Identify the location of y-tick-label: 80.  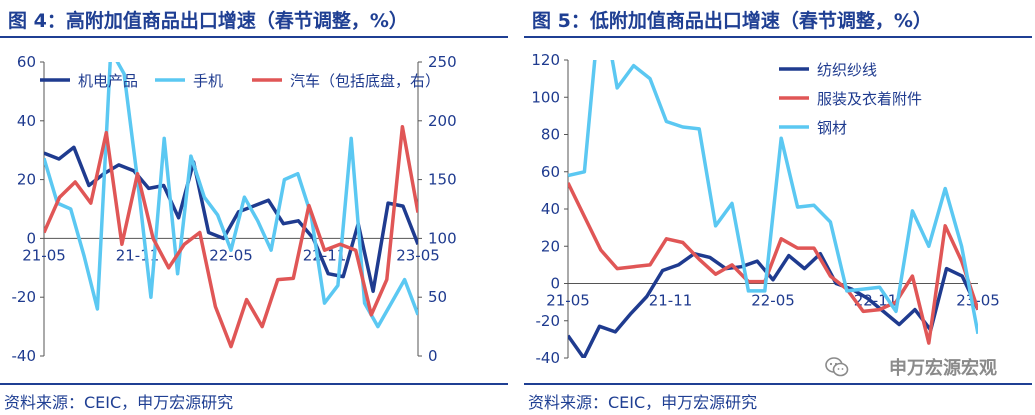
(550, 135).